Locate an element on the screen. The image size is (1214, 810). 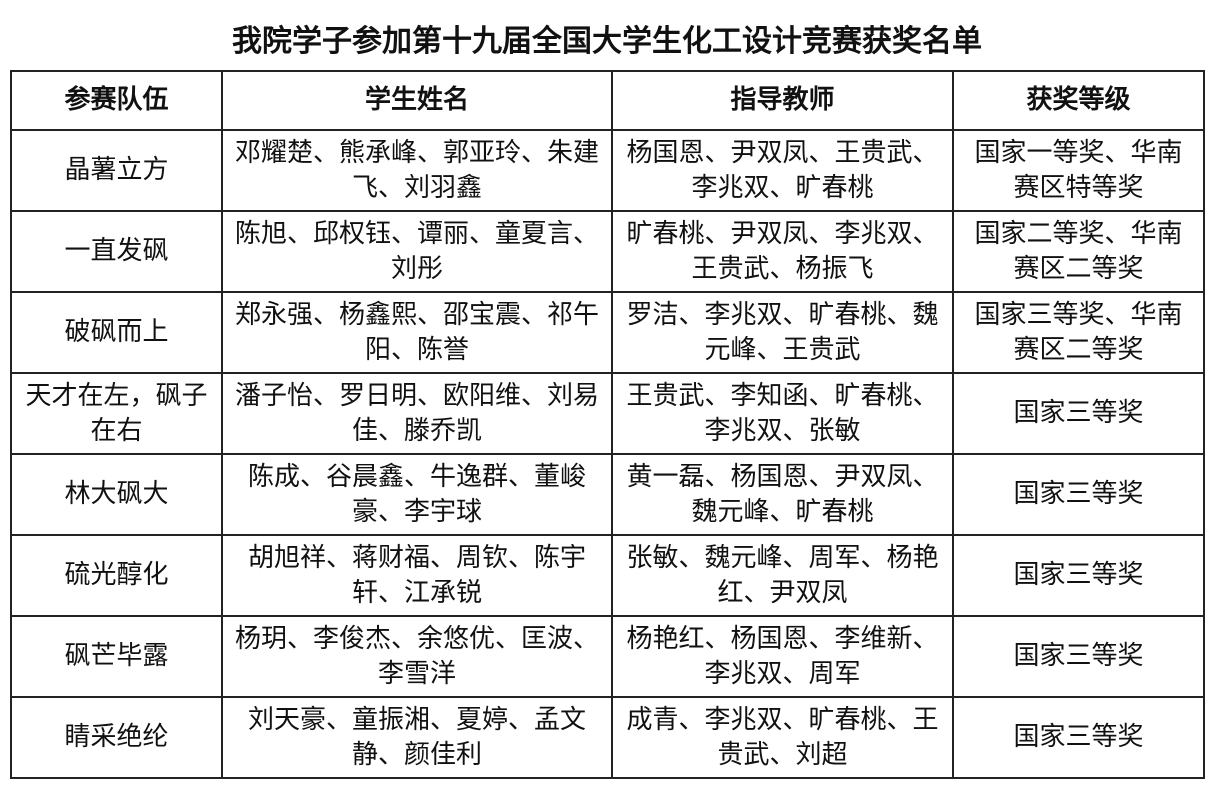
team-cell: 晶薯立方 is located at coordinates (116, 170).